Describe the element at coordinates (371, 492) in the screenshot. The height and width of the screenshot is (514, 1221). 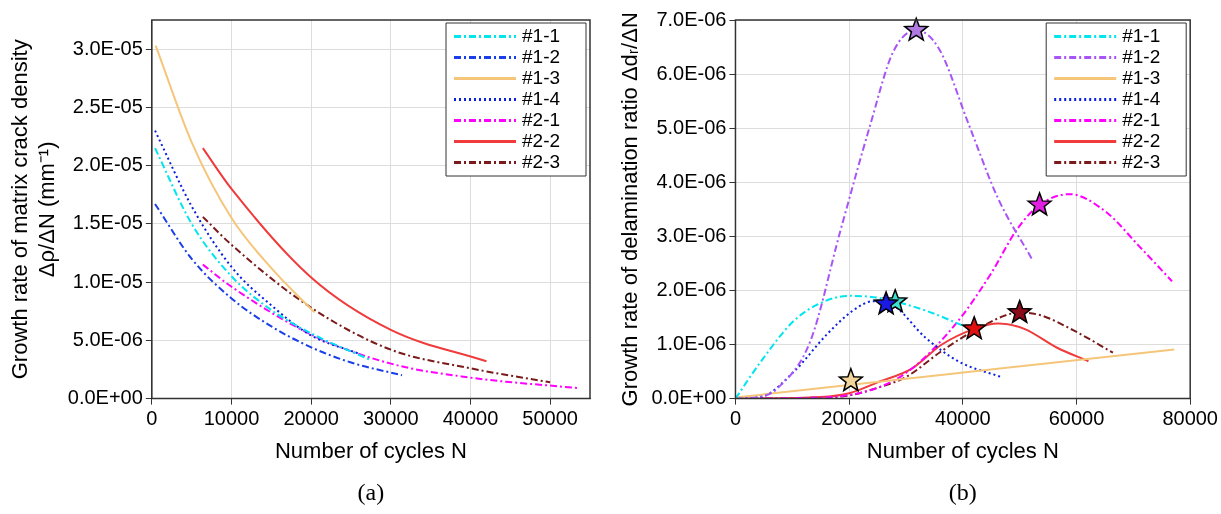
I see `text: (a)` at that location.